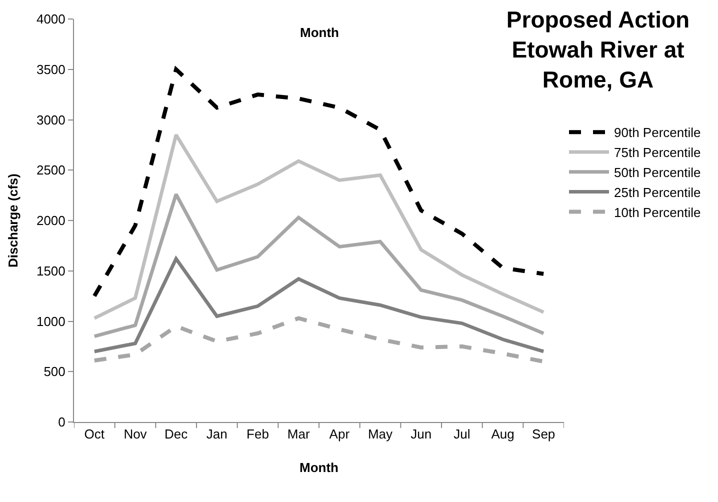  Describe the element at coordinates (94, 434) in the screenshot. I see `x-tick-label: Oct` at that location.